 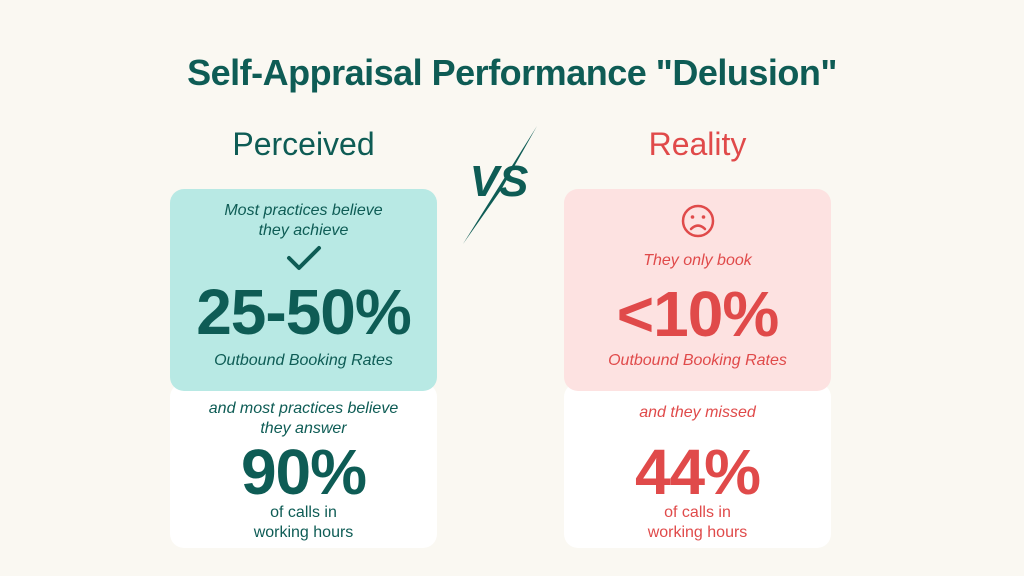 What do you see at coordinates (697, 412) in the screenshot?
I see `reality-calls-intro: and they missed` at bounding box center [697, 412].